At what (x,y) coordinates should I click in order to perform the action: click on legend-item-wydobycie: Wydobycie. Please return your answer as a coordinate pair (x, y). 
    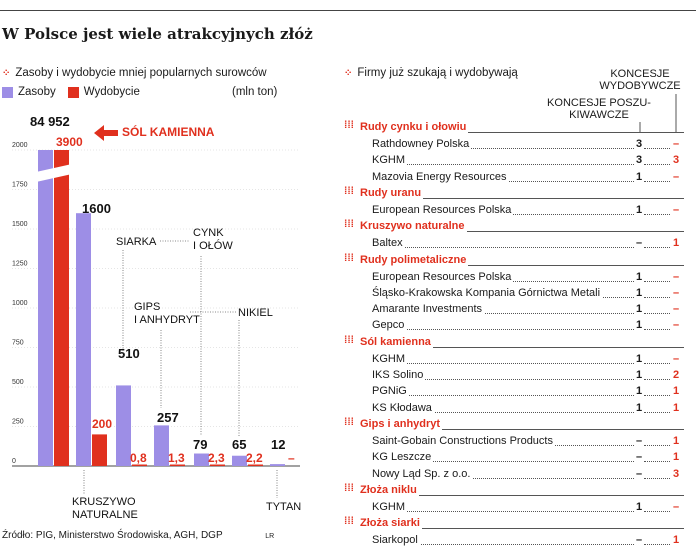
    Looking at the image, I should click on (103, 92).